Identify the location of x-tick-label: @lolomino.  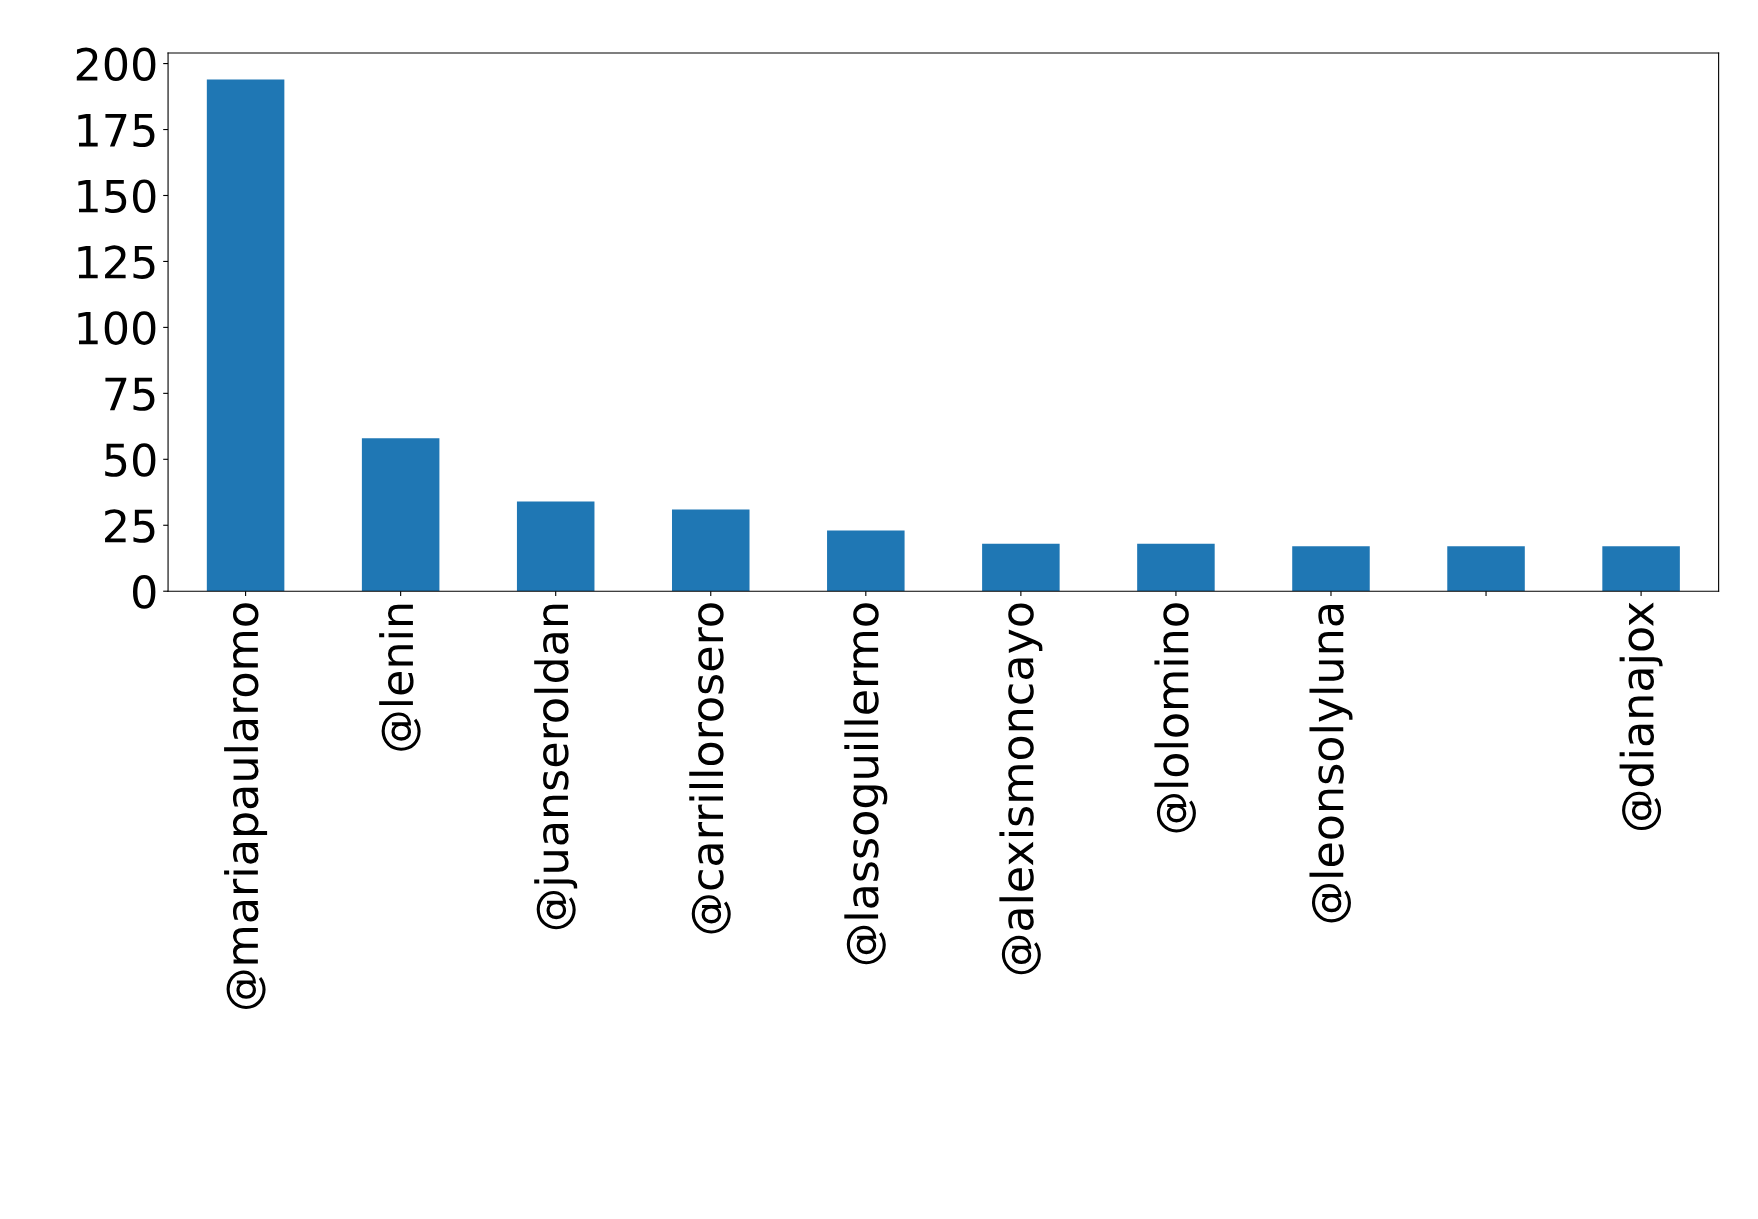
(1175, 718).